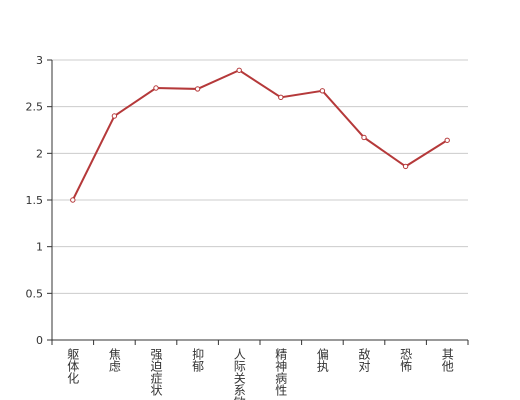 Image resolution: width=520 pixels, height=400 pixels. I want to click on y-tick-label: 0.5, so click(35, 293).